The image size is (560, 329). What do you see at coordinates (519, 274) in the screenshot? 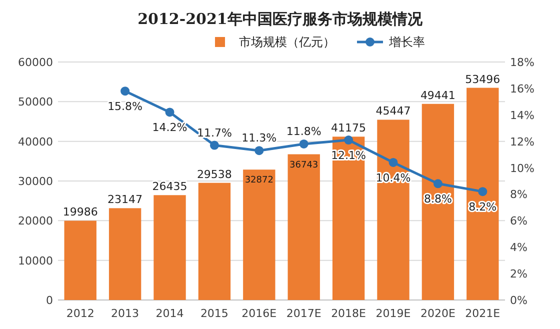
I see `y2-tick-label: 2%` at bounding box center [519, 274].